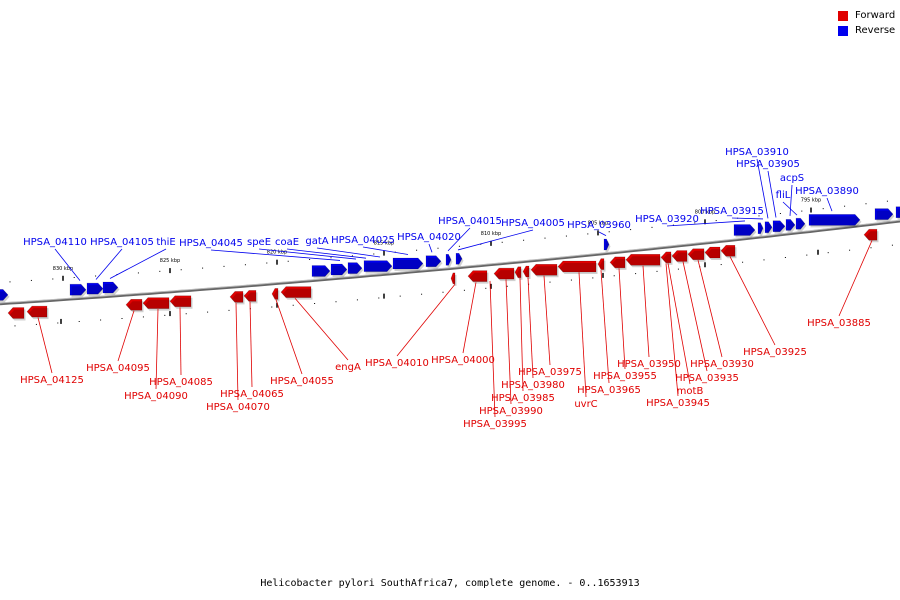  What do you see at coordinates (181, 382) in the screenshot?
I see `forward-gene-label: HPSA_04085` at bounding box center [181, 382].